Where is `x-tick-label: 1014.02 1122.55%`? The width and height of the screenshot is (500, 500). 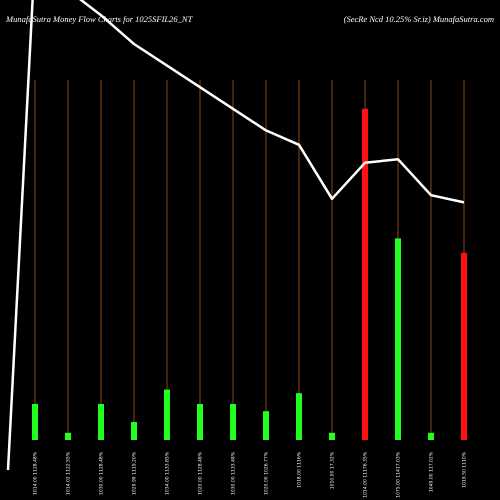 x-tick-label: 1014.02 1122.55% is located at coordinates (69, 473).